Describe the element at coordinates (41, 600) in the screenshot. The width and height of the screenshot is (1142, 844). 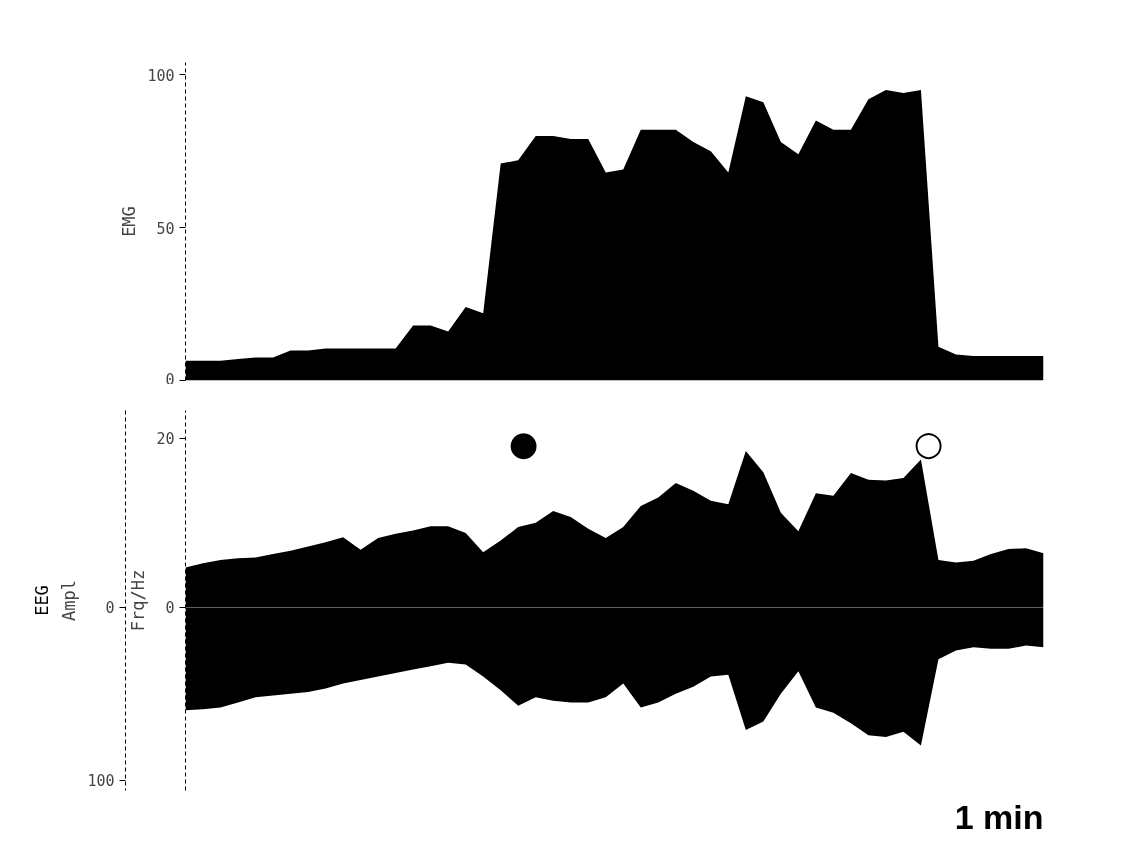
I see `text: EEG` at that location.